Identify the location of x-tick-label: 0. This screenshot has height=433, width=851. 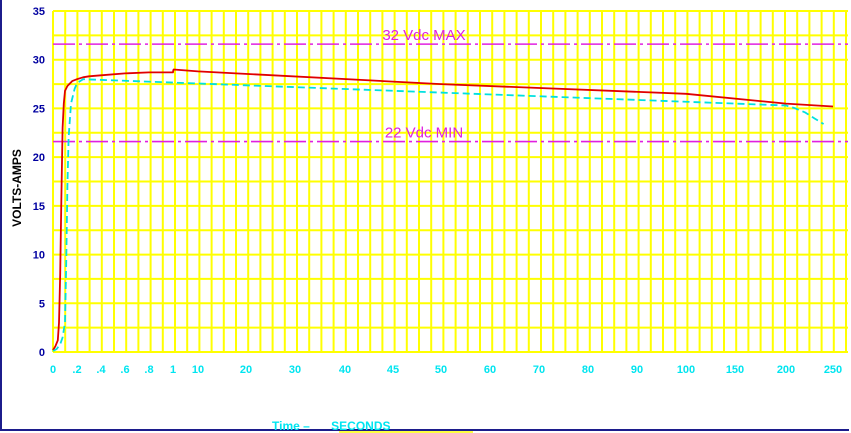
(53, 370).